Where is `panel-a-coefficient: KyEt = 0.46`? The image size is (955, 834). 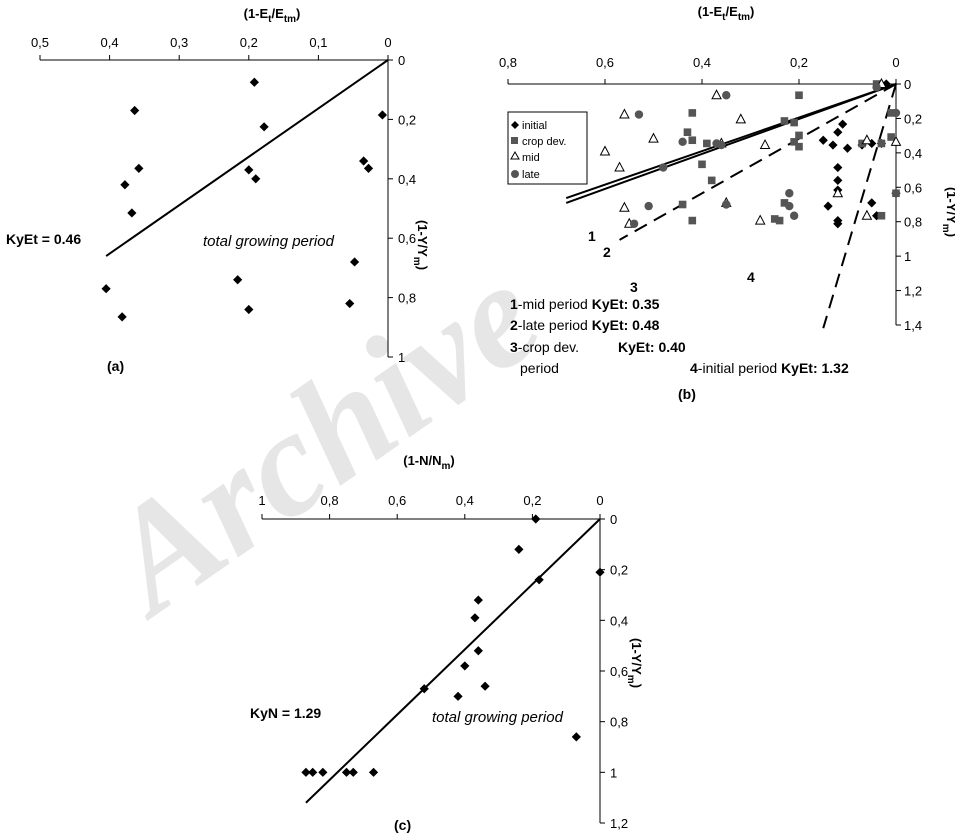 panel-a-coefficient: KyEt = 0.46 is located at coordinates (43, 239).